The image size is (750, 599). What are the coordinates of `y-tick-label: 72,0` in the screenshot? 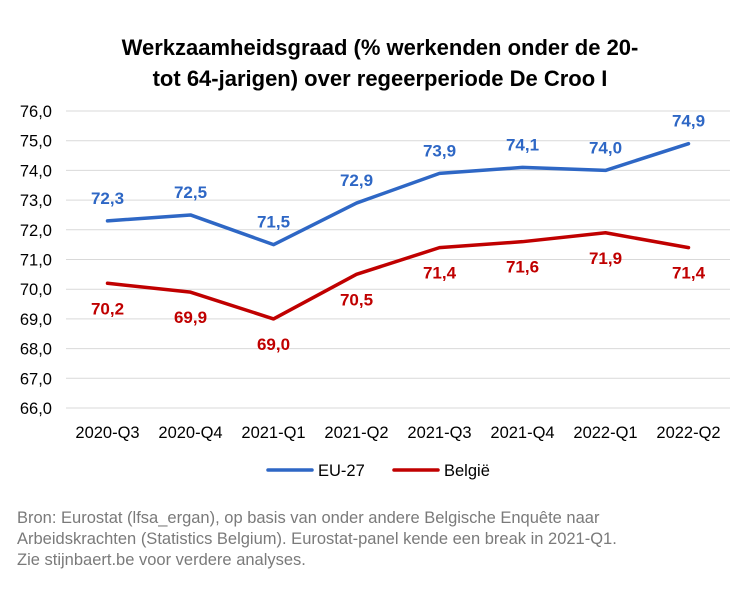 It's located at (36, 231).